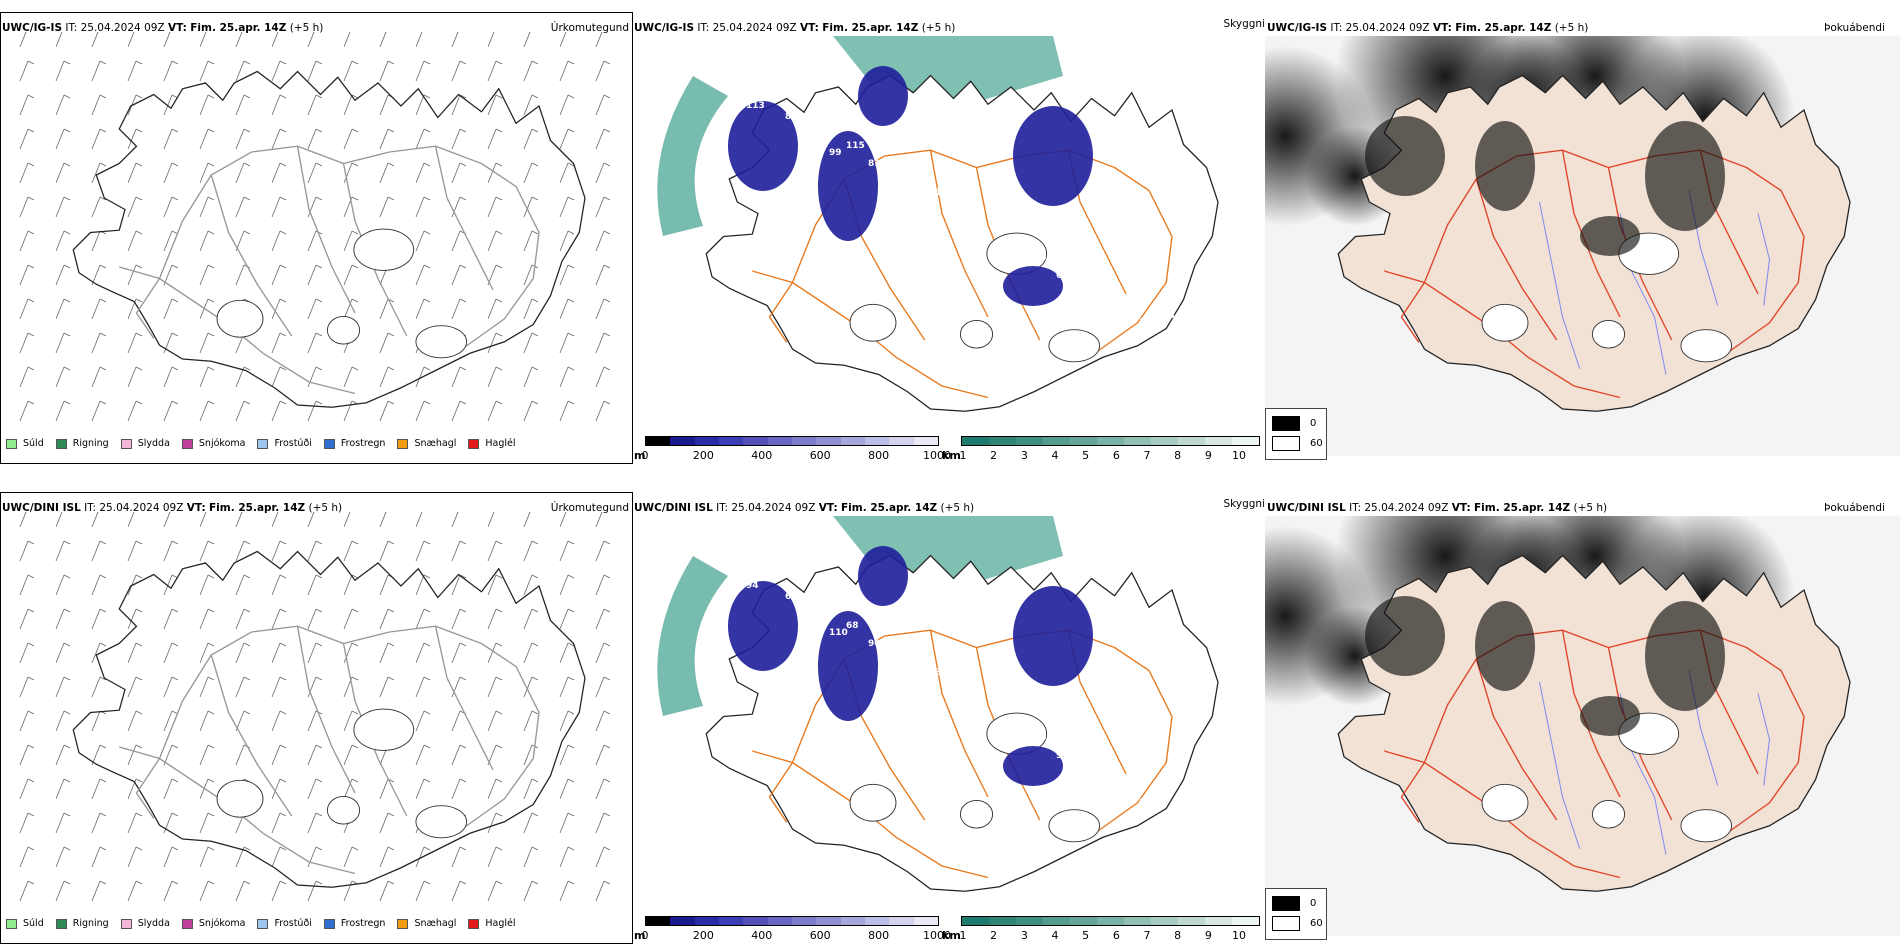  What do you see at coordinates (61, 923) in the screenshot?
I see `legend-swatch` at bounding box center [61, 923].